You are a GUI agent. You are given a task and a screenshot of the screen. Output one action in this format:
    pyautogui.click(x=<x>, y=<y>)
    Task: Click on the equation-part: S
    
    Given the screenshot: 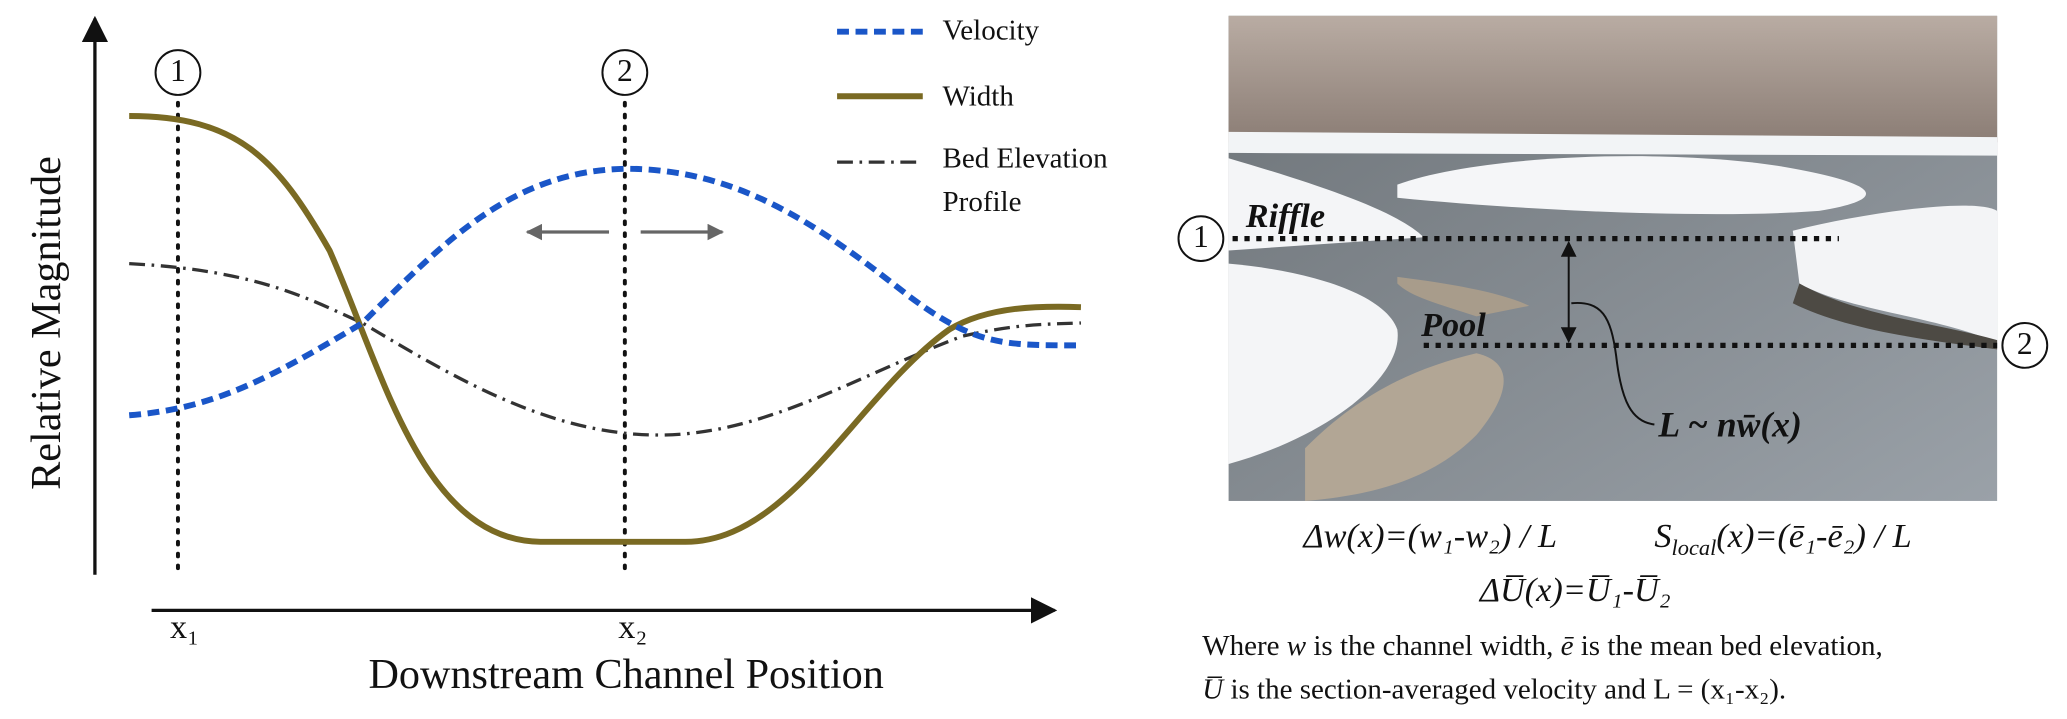 What is the action you would take?
    pyautogui.click(x=1662, y=536)
    